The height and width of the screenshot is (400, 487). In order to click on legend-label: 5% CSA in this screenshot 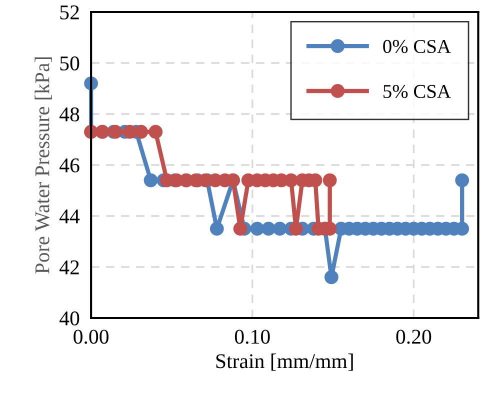, I will do `click(417, 91)`.